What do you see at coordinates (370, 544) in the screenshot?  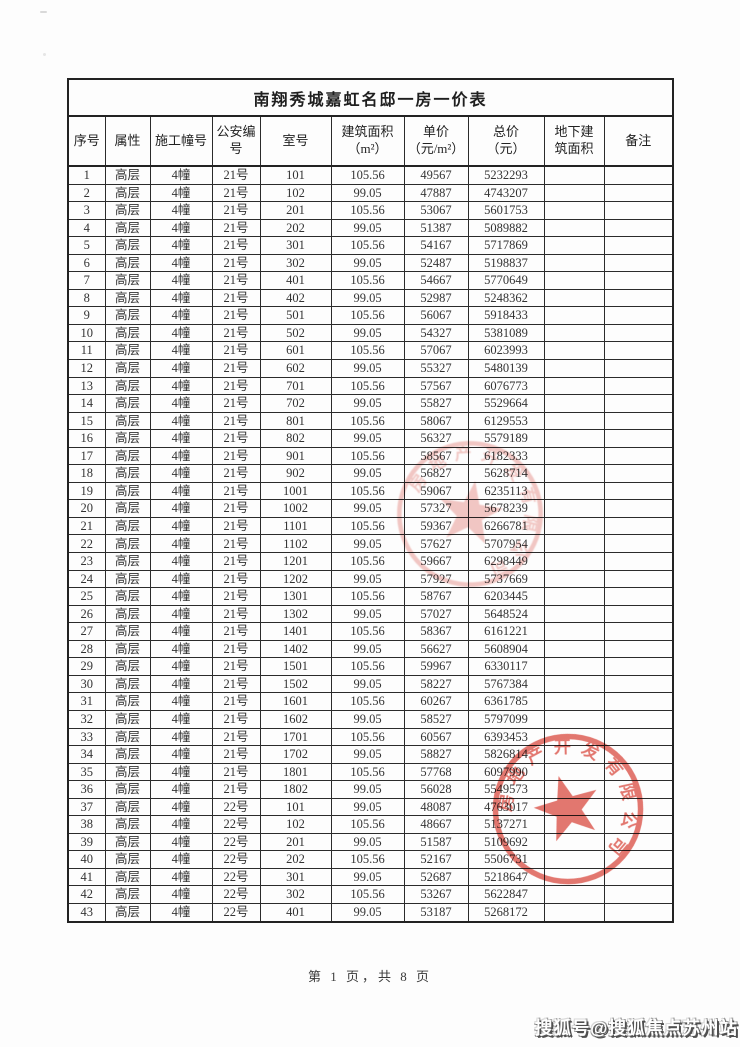 I see `table-row: 22 高层 4幢 21号 1102 99.05 57627 5707954` at bounding box center [370, 544].